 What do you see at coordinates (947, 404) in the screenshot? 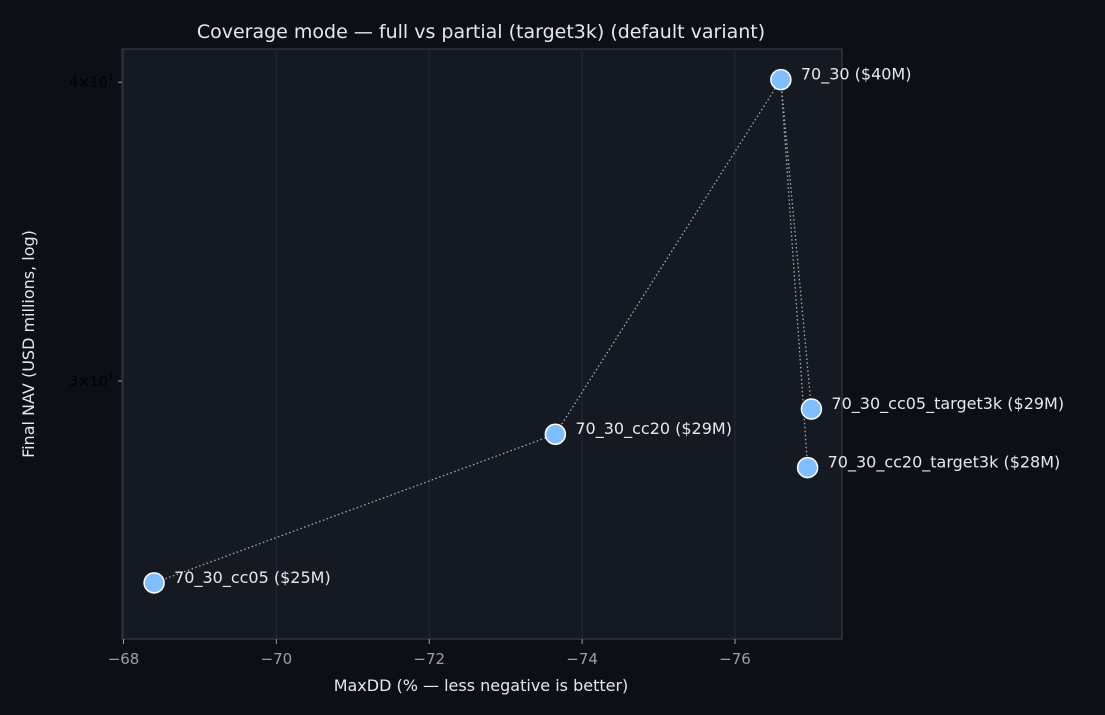
I see `point-label-70_30_cc05_target3k: 70_30_cc05_target3k ($29M)` at bounding box center [947, 404].